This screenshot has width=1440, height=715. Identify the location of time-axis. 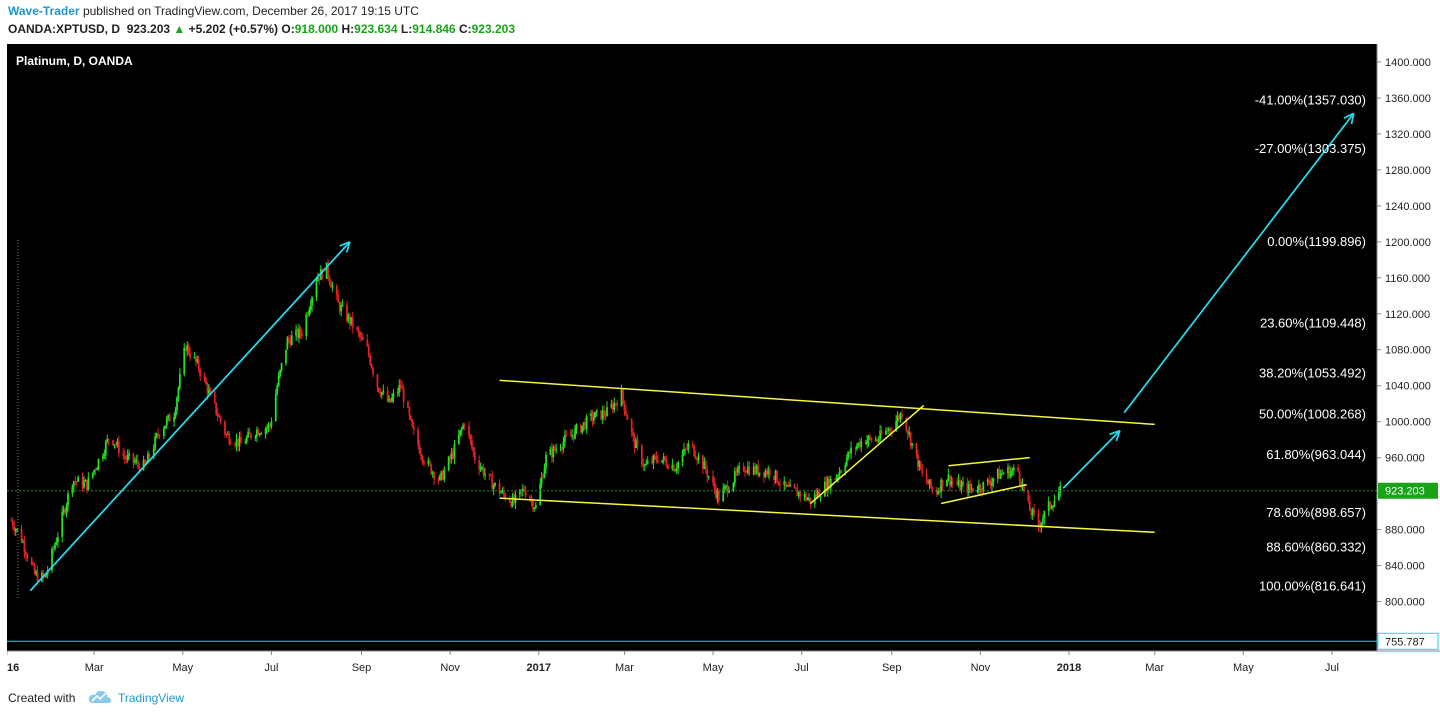
(723, 667).